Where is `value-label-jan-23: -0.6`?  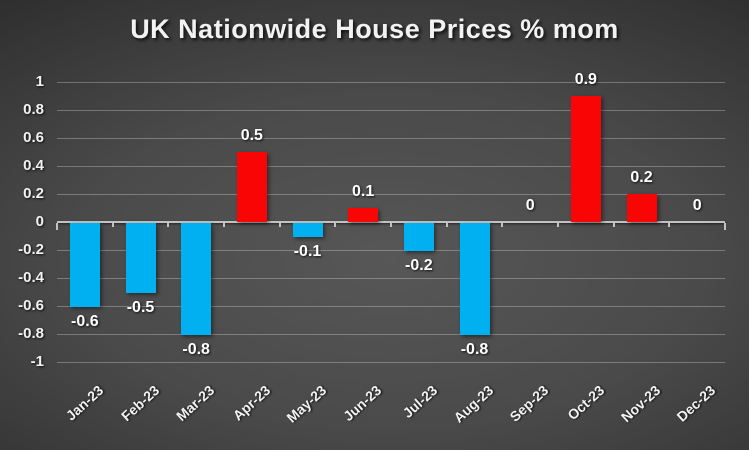 value-label-jan-23: -0.6 is located at coordinates (85, 321).